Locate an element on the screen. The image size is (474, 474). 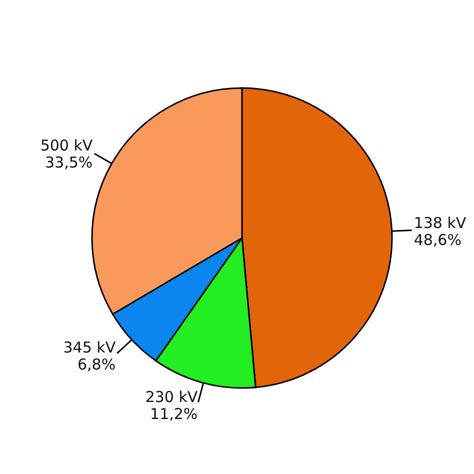
data-label: 33,5% is located at coordinates (69, 163).